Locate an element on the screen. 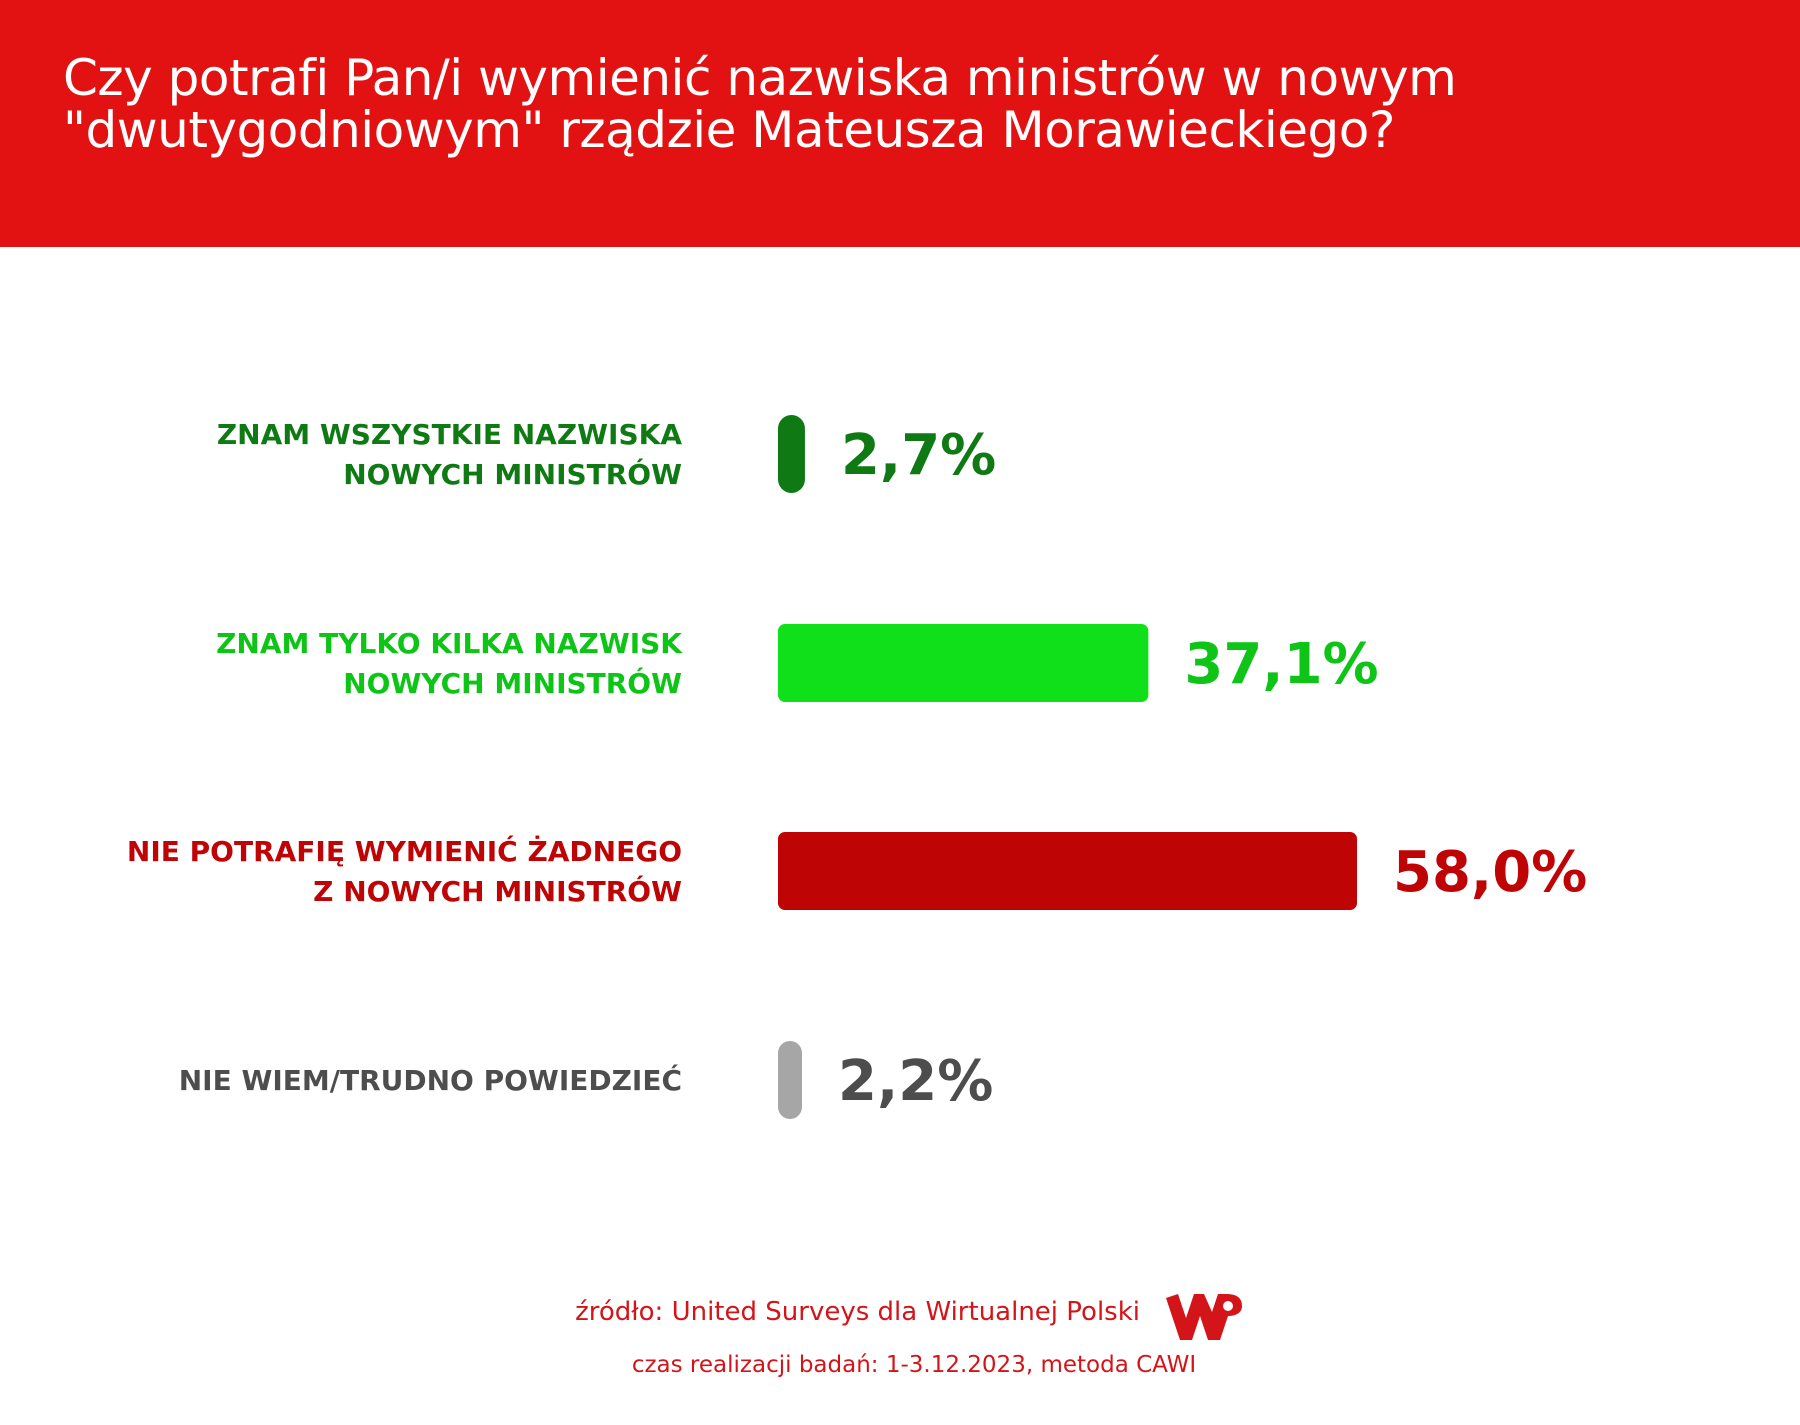 This screenshot has height=1425, width=1800. bar-znam-wszystkie-nazwiska is located at coordinates (791, 454).